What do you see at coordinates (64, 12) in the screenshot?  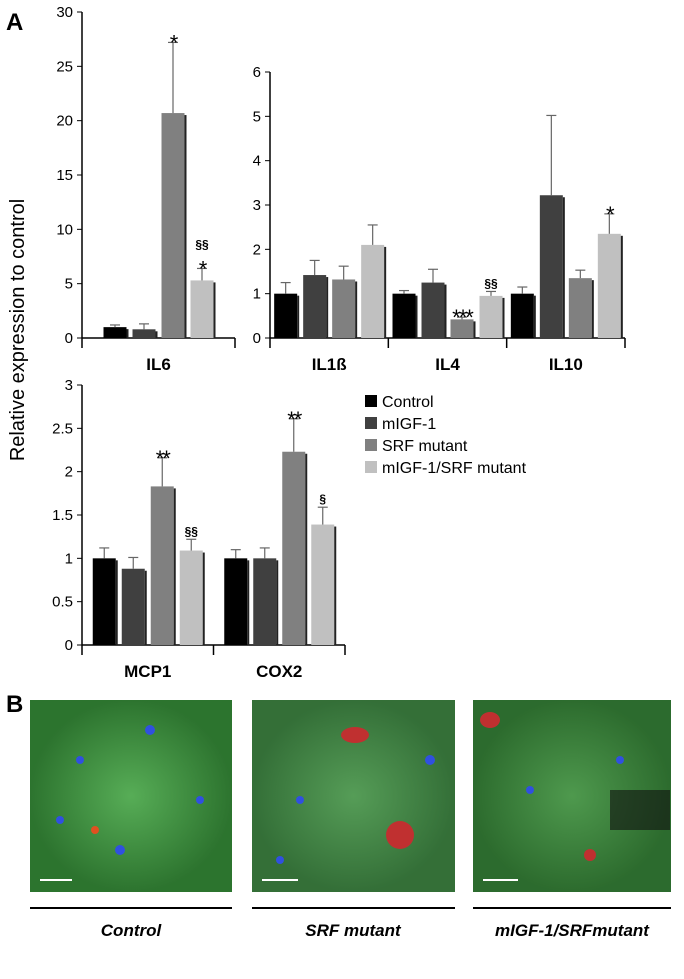 I see `y-tick-label: 30` at bounding box center [64, 12].